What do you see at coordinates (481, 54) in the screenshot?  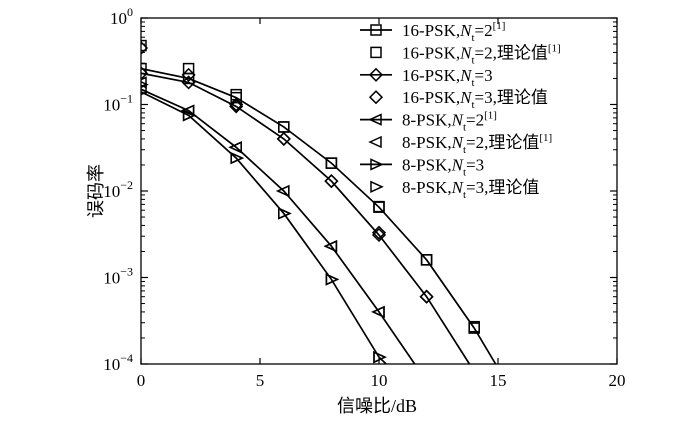 I see `legend-label: 16-PSK,Nt=2,理论值[1]` at bounding box center [481, 54].